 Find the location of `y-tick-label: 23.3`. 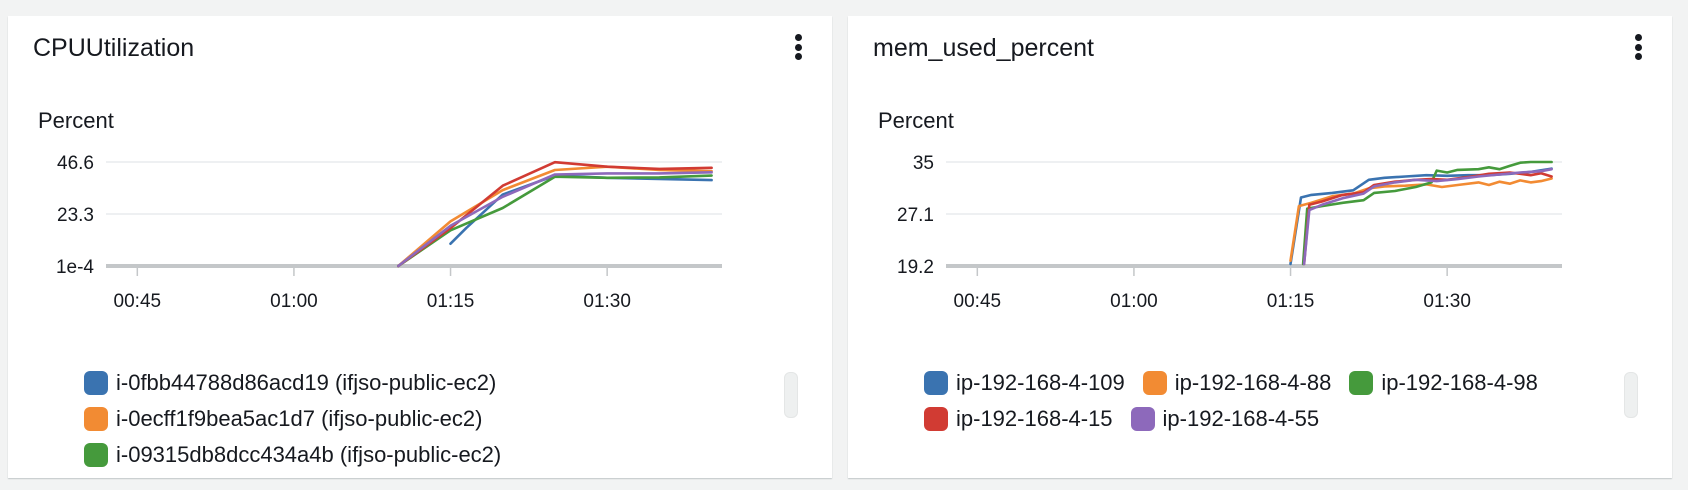

y-tick-label: 23.3 is located at coordinates (75, 215).